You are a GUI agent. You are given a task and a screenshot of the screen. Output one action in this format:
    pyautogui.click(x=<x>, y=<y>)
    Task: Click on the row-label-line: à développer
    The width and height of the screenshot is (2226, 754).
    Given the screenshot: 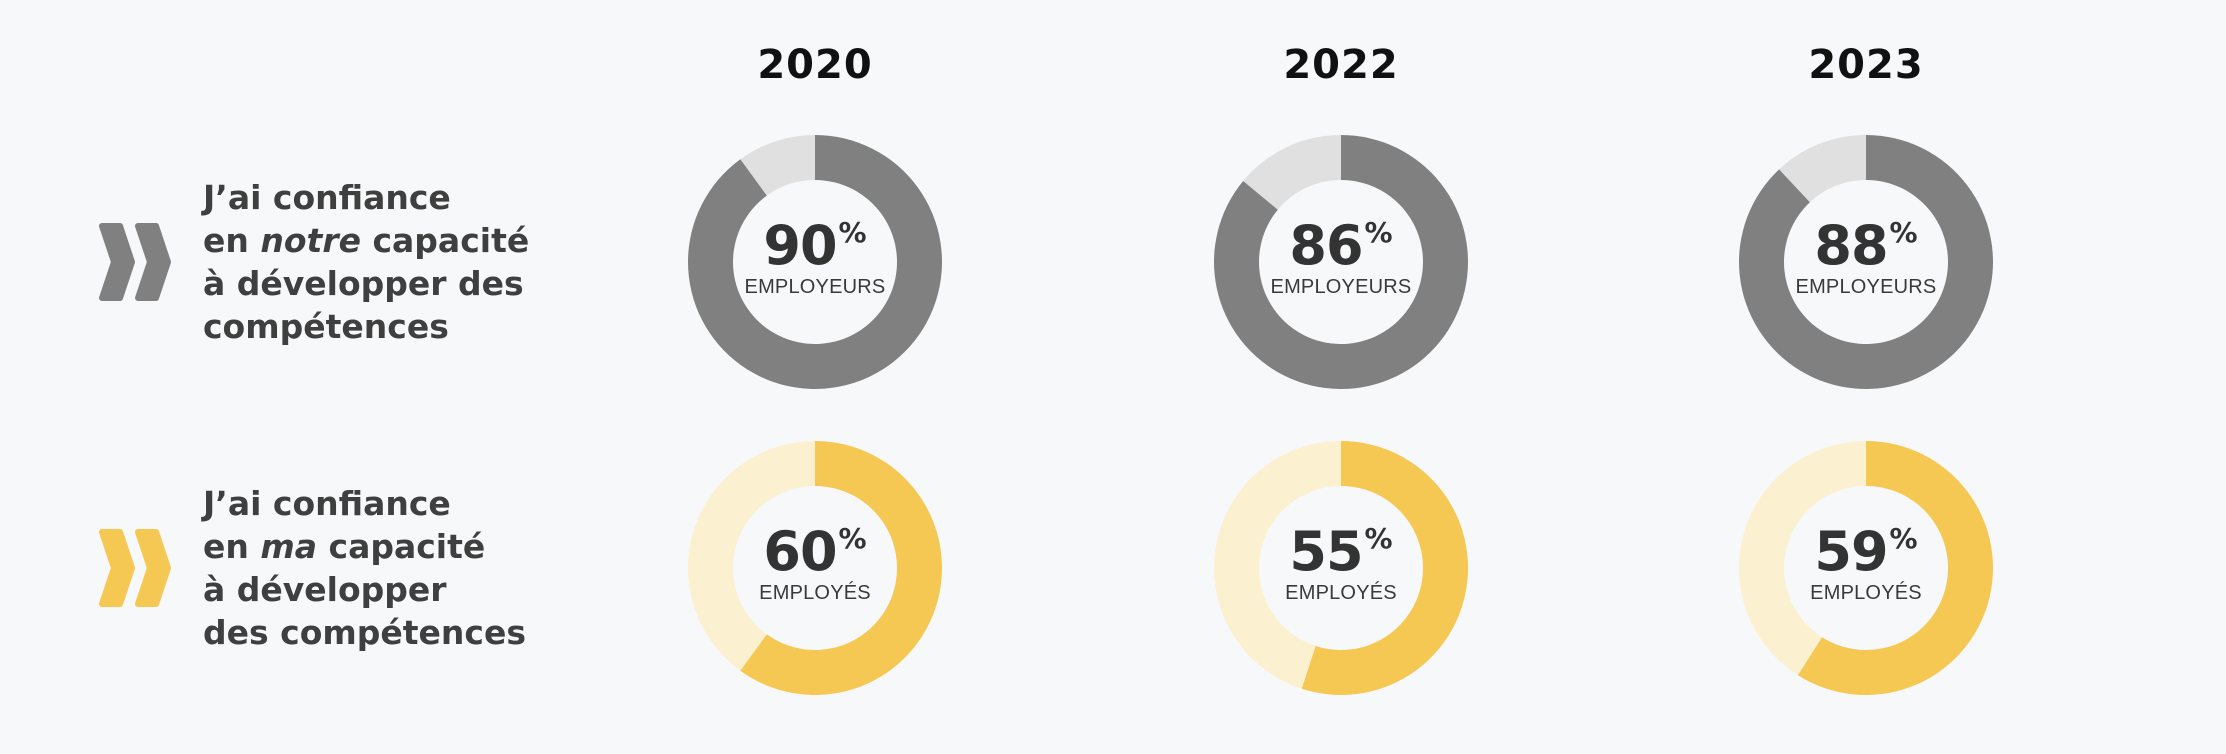 What is the action you would take?
    pyautogui.click(x=364, y=589)
    